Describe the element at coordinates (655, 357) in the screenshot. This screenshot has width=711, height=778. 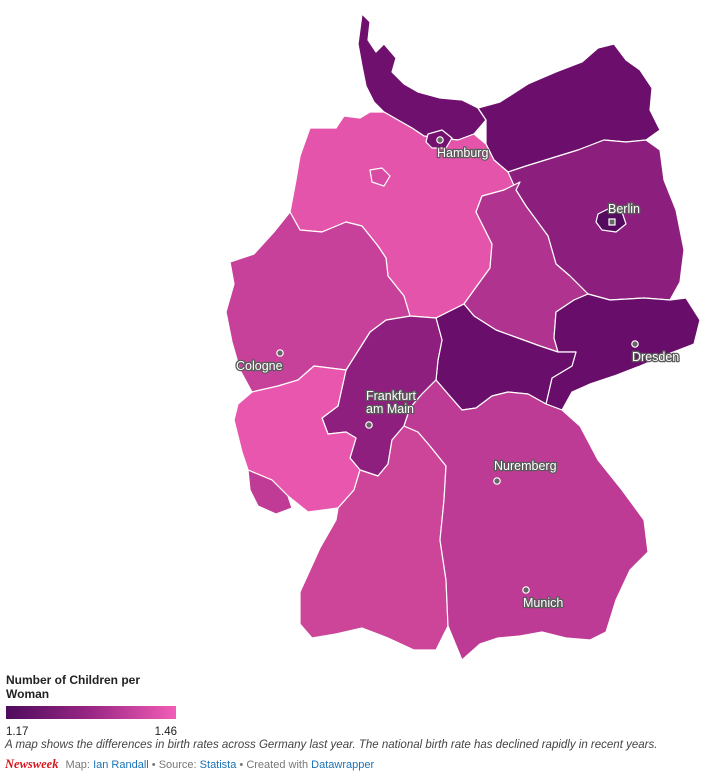
I see `city-label-dresden: Dresden` at that location.